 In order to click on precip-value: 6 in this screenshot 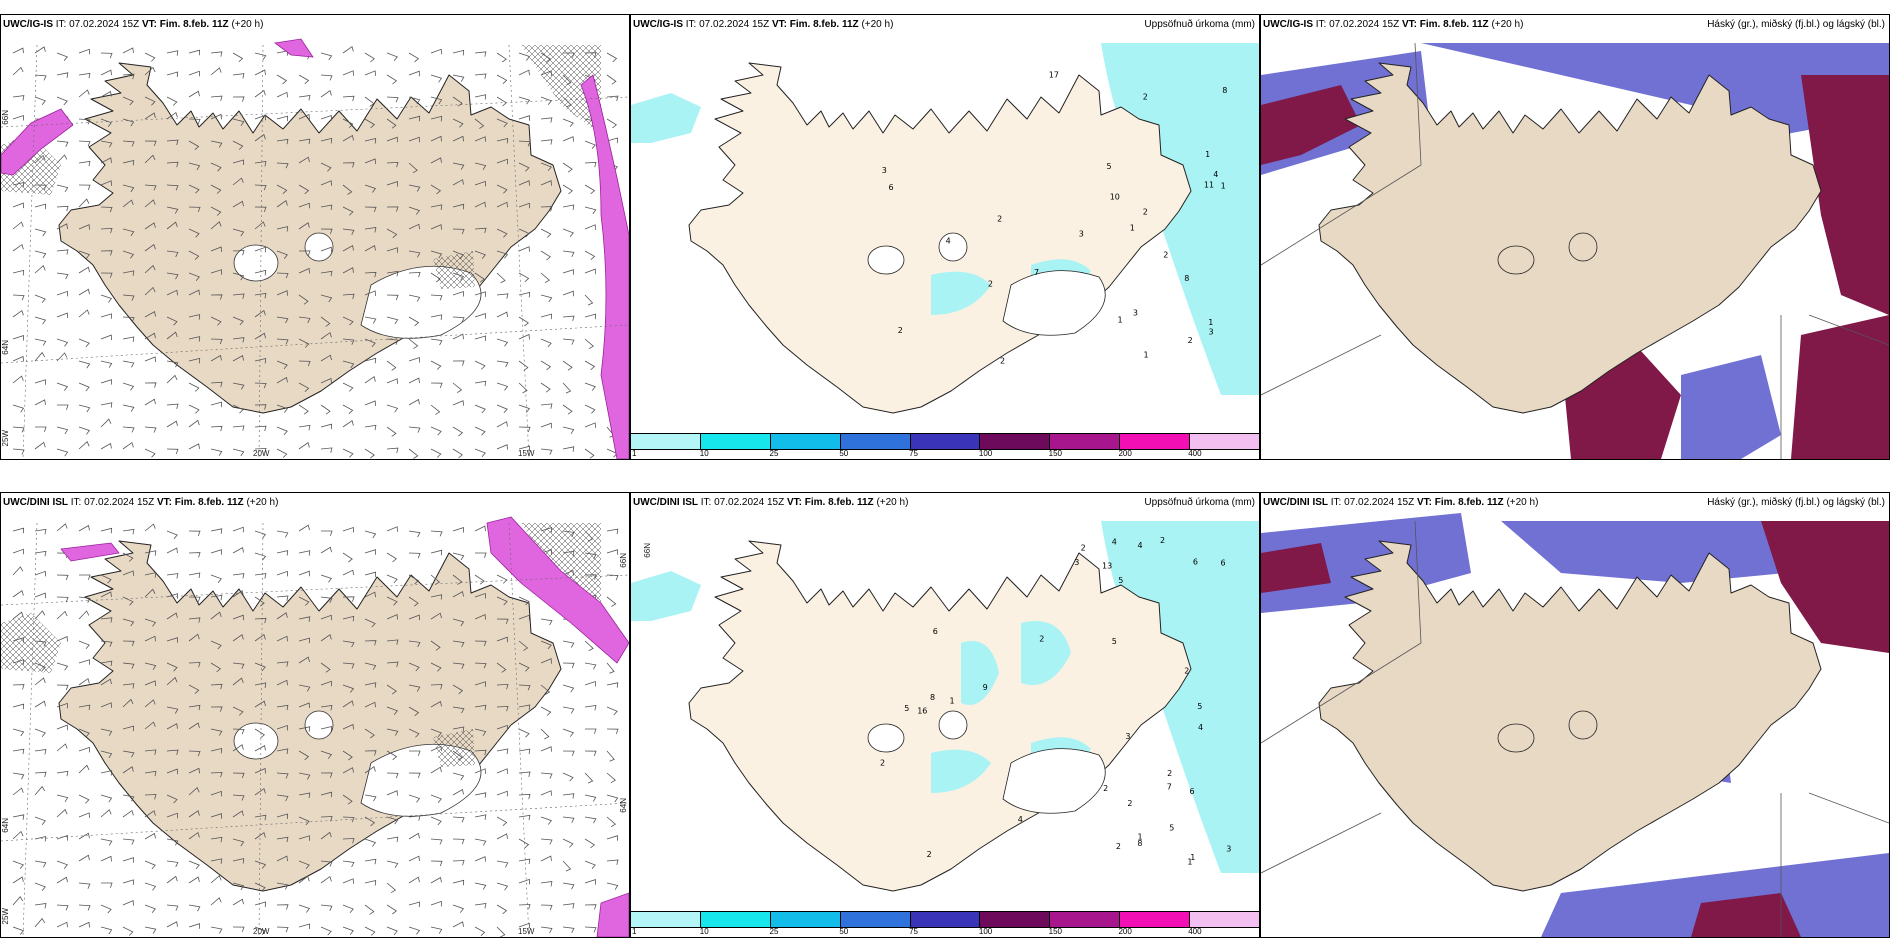, I will do `click(891, 187)`.